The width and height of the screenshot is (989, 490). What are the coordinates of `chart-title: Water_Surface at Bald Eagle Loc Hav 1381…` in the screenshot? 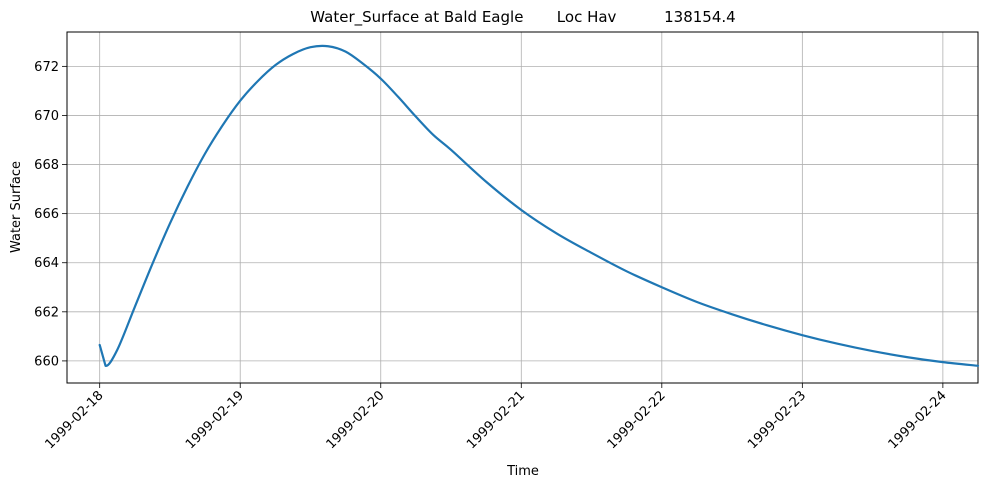 It's located at (522, 17).